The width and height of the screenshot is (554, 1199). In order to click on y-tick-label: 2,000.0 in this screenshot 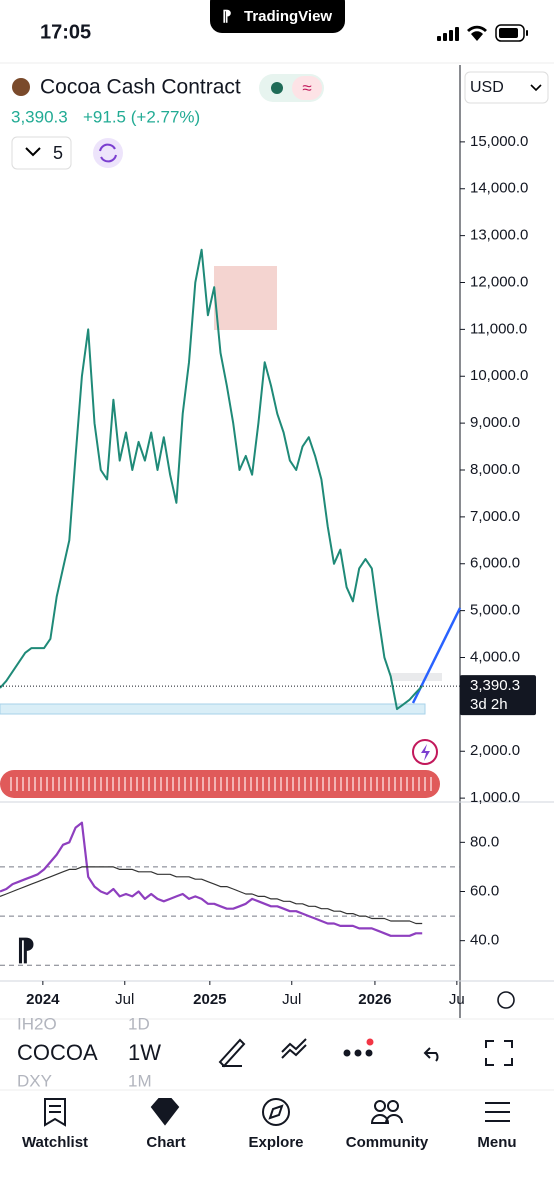, I will do `click(495, 750)`.